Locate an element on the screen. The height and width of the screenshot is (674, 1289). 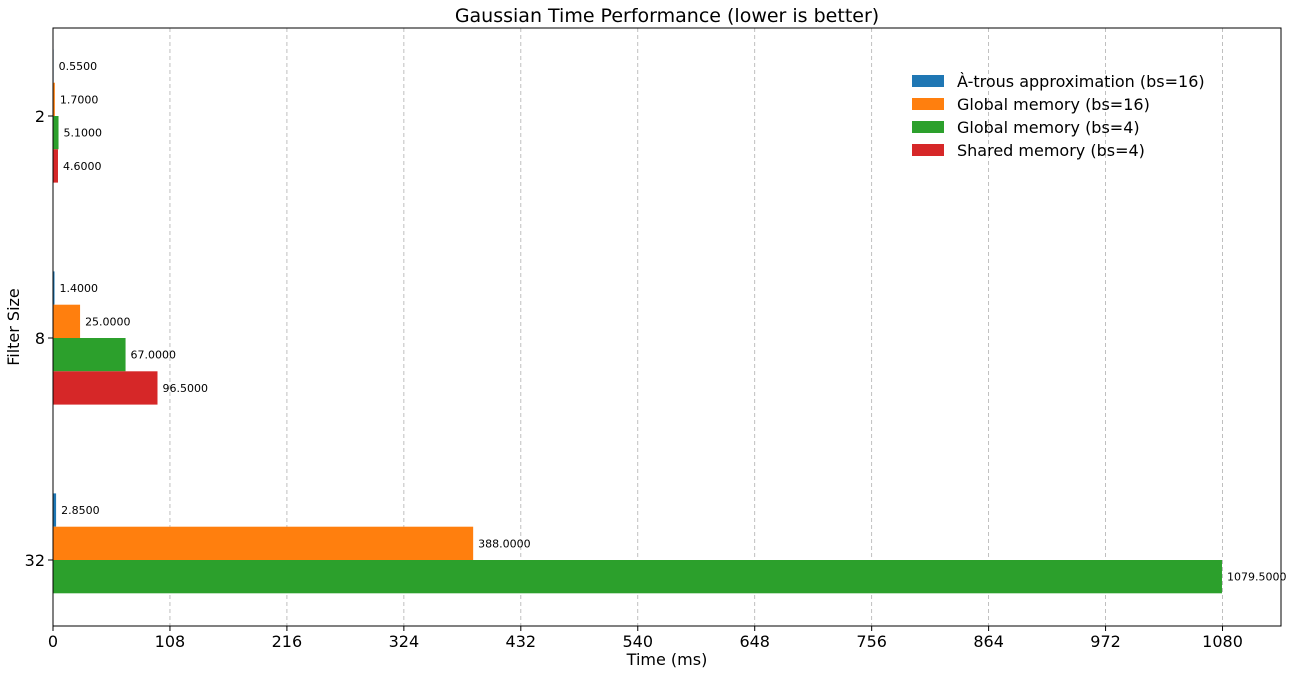
y-tick-label: 2 is located at coordinates (40, 116).